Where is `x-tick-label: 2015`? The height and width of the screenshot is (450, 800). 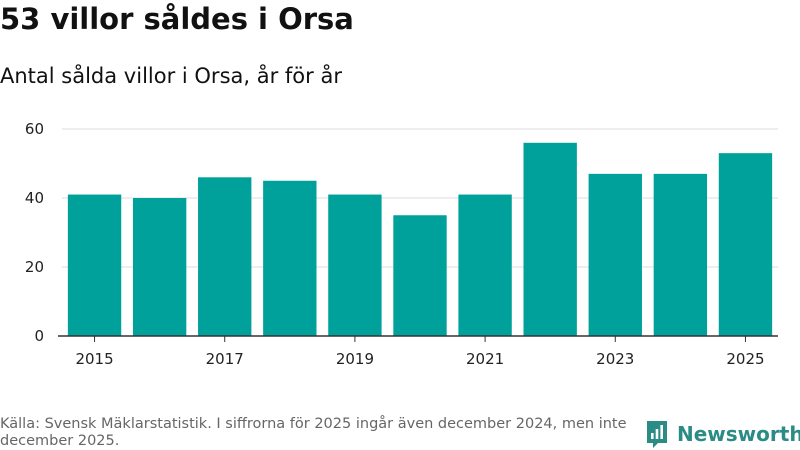 x-tick-label: 2015 is located at coordinates (94, 359).